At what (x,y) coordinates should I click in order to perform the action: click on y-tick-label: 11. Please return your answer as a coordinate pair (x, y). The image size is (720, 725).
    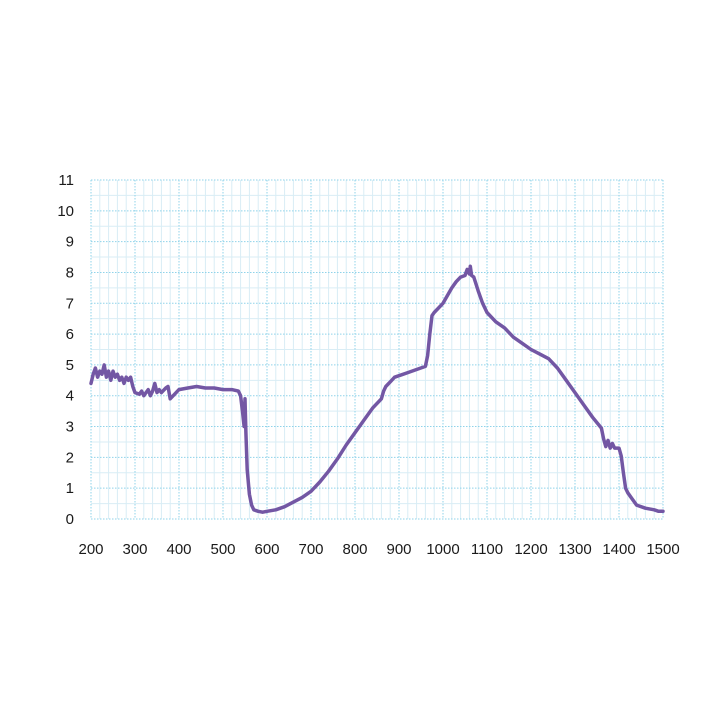
    Looking at the image, I should click on (66, 180).